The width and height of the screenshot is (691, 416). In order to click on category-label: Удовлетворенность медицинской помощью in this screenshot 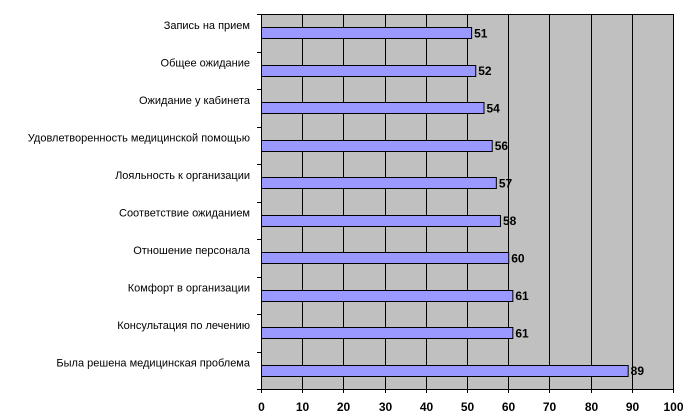, I will do `click(139, 138)`.